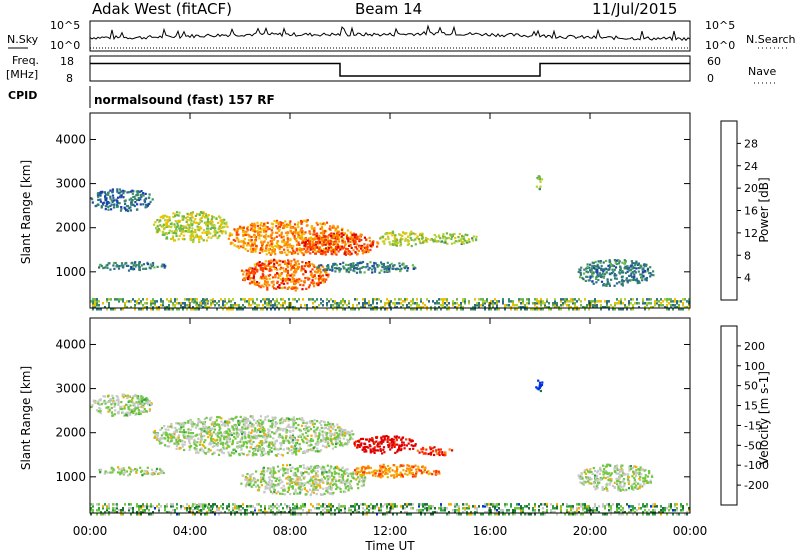 This screenshot has width=800, height=554. I want to click on cpid-value: normalsound (fast) 157 RF, so click(184, 100).